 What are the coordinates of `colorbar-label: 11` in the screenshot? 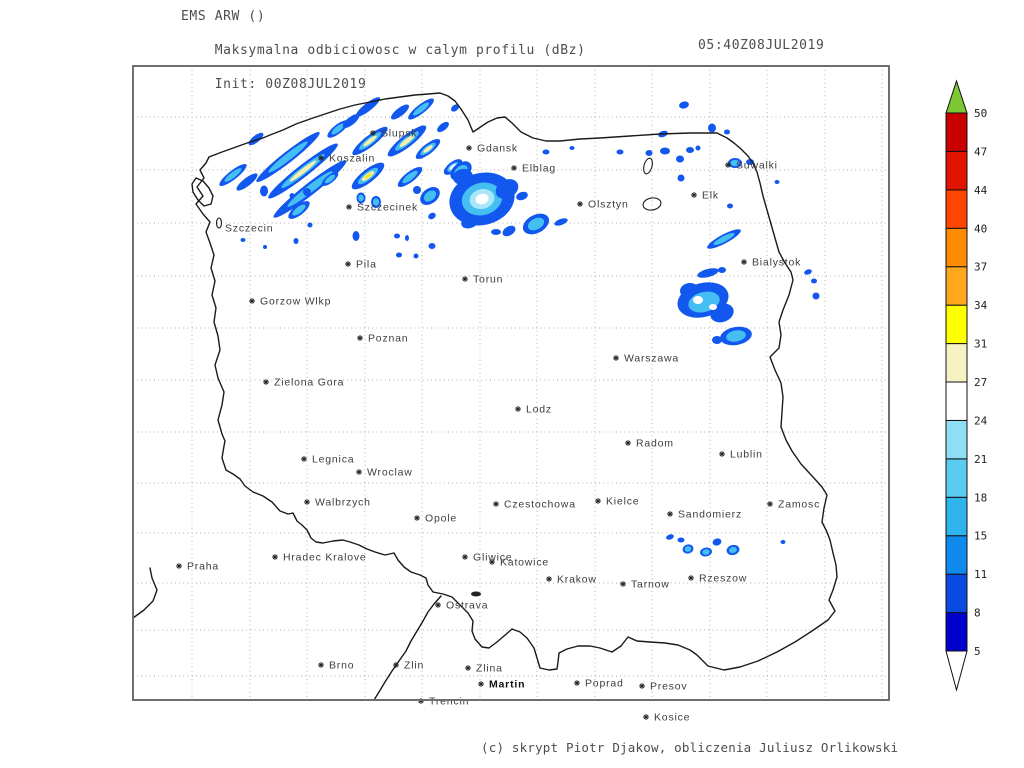 It's located at (980, 574).